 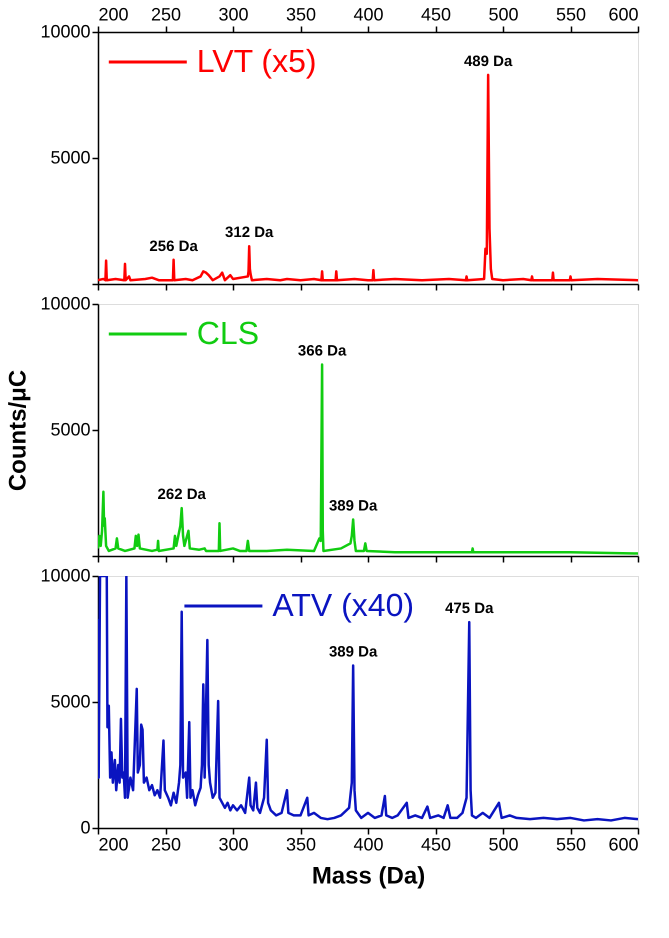 What do you see at coordinates (182, 495) in the screenshot?
I see `annotation: 262 Da` at bounding box center [182, 495].